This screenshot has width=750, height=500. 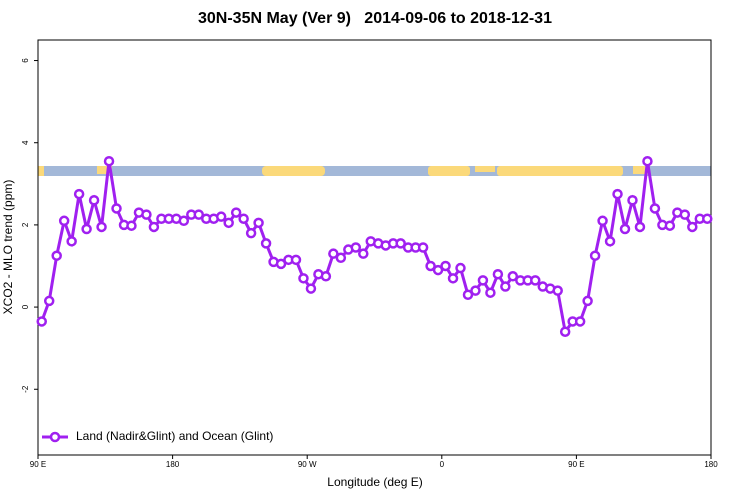 What do you see at coordinates (174, 436) in the screenshot?
I see `legend-label: Land (Nadir&Glint) and Ocean (Glint)` at bounding box center [174, 436].